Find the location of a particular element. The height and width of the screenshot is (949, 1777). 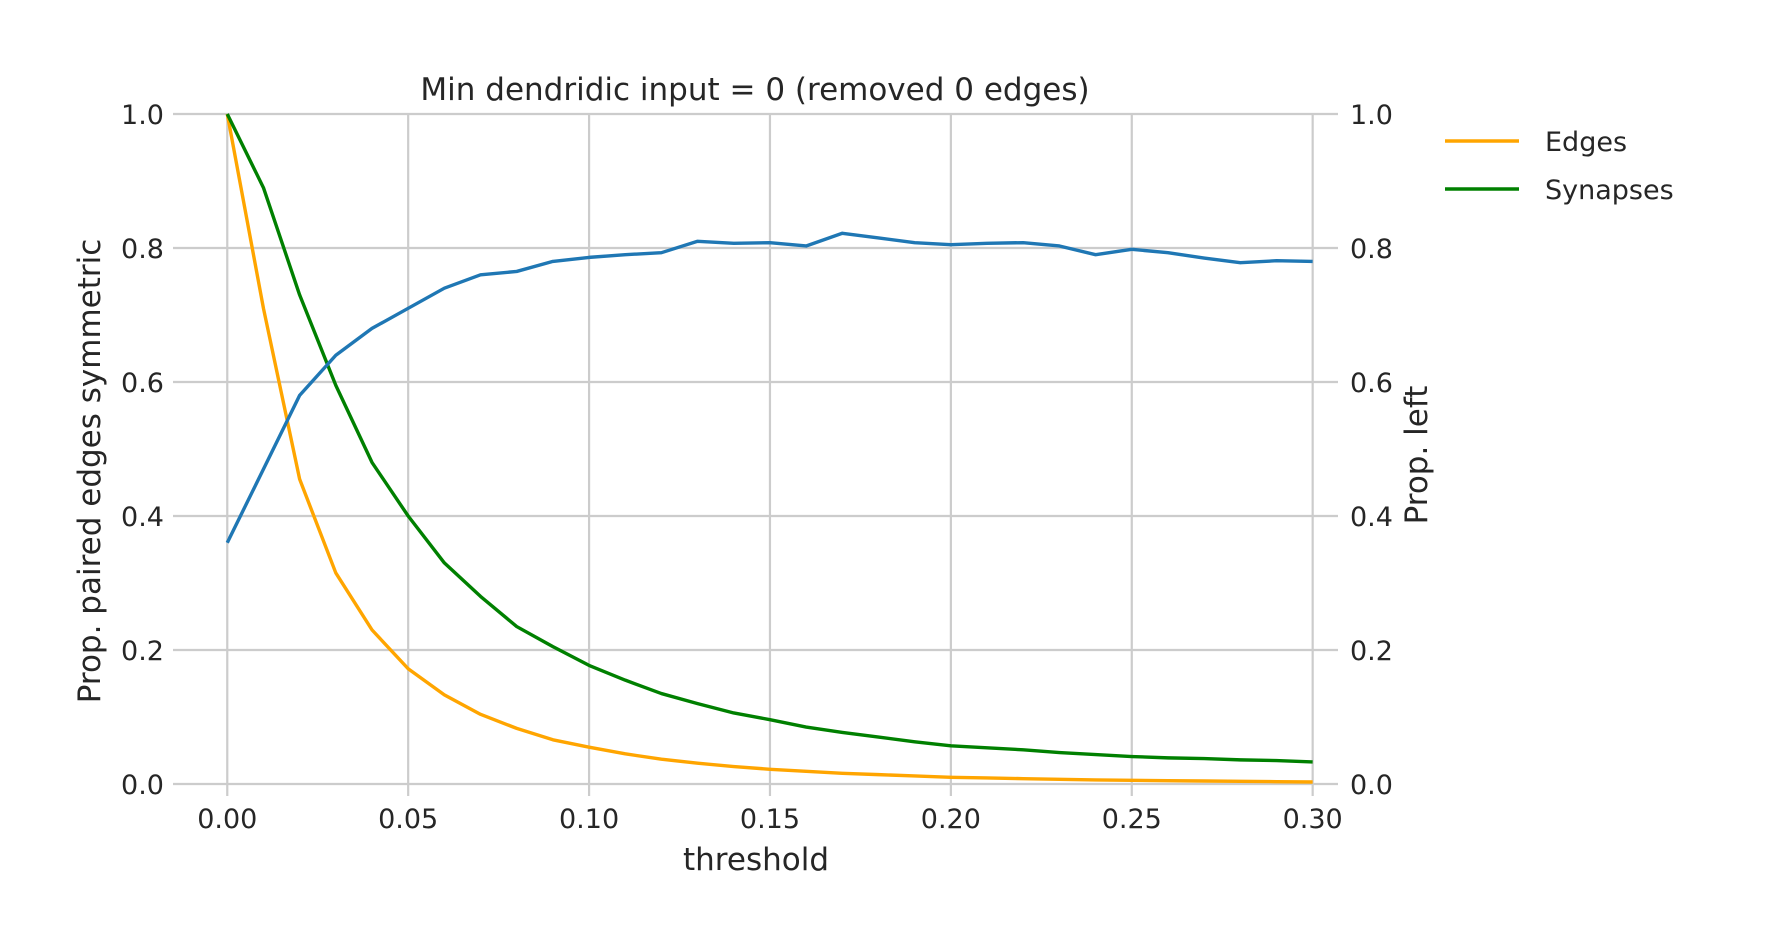

x-tick-label: 0.00 is located at coordinates (227, 819).